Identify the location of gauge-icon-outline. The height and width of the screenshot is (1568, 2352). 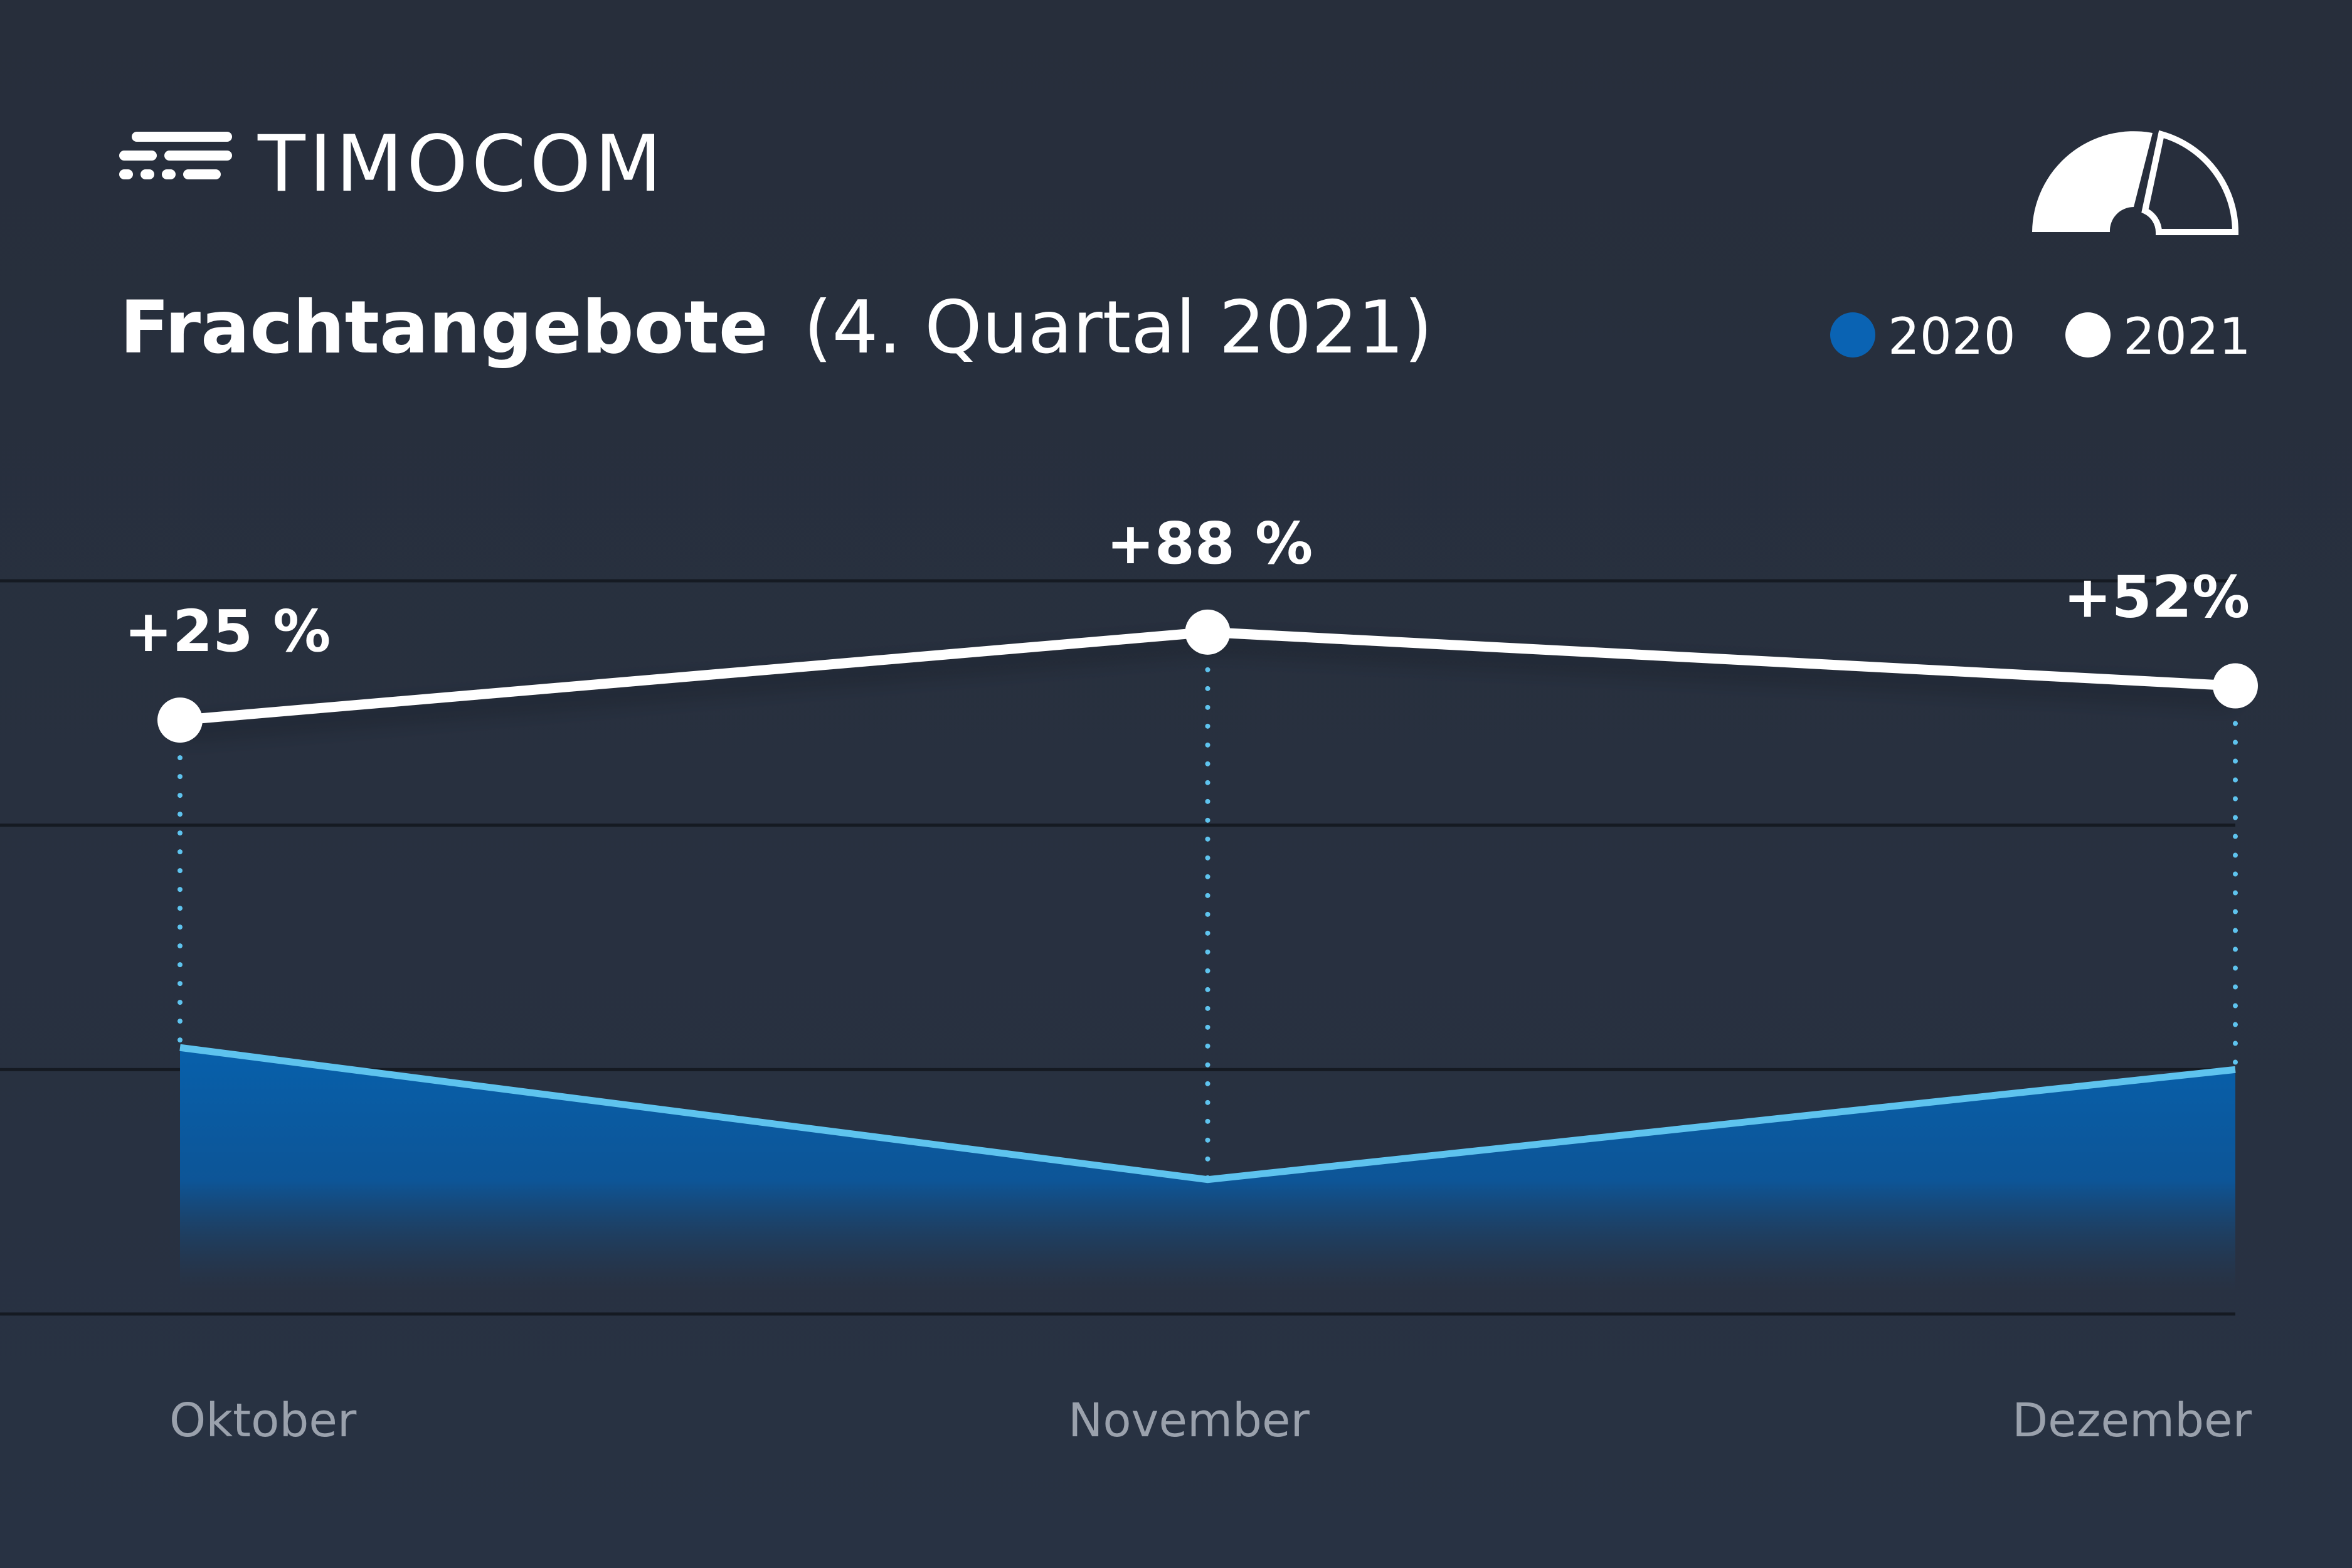
(2190, 182).